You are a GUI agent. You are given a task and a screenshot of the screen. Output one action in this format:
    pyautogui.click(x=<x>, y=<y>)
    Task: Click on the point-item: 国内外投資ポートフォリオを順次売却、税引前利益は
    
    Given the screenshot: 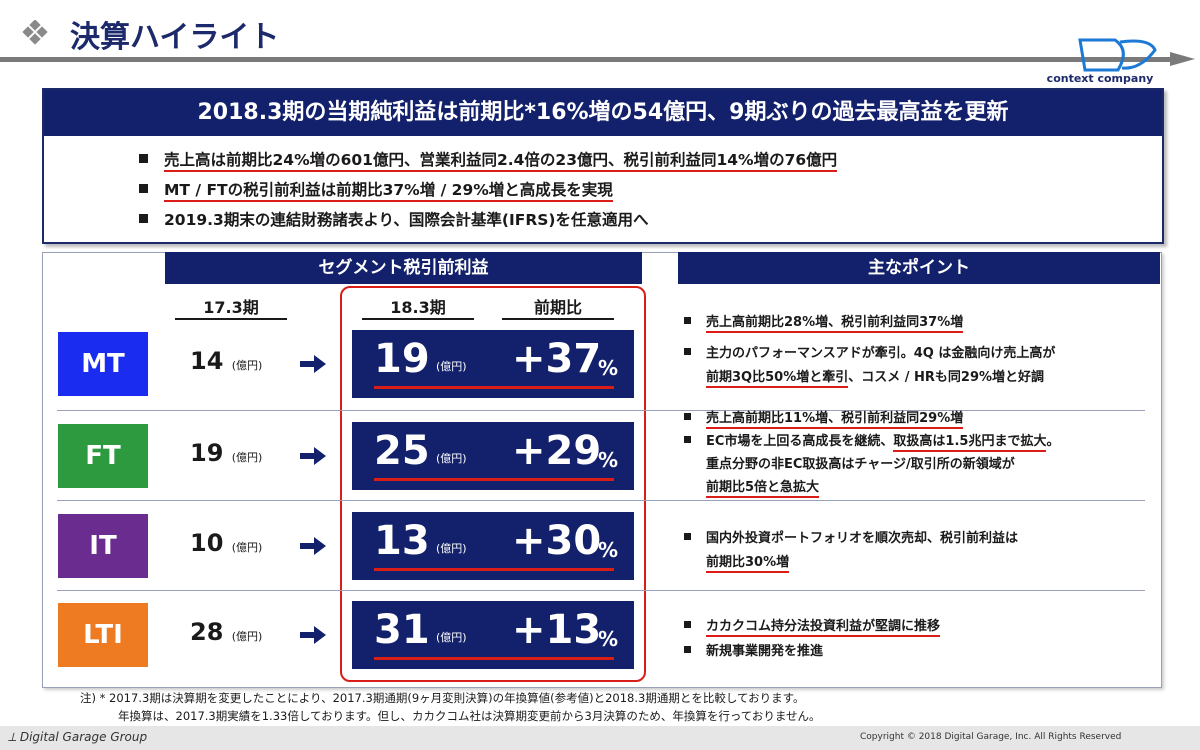 What is the action you would take?
    pyautogui.click(x=851, y=538)
    